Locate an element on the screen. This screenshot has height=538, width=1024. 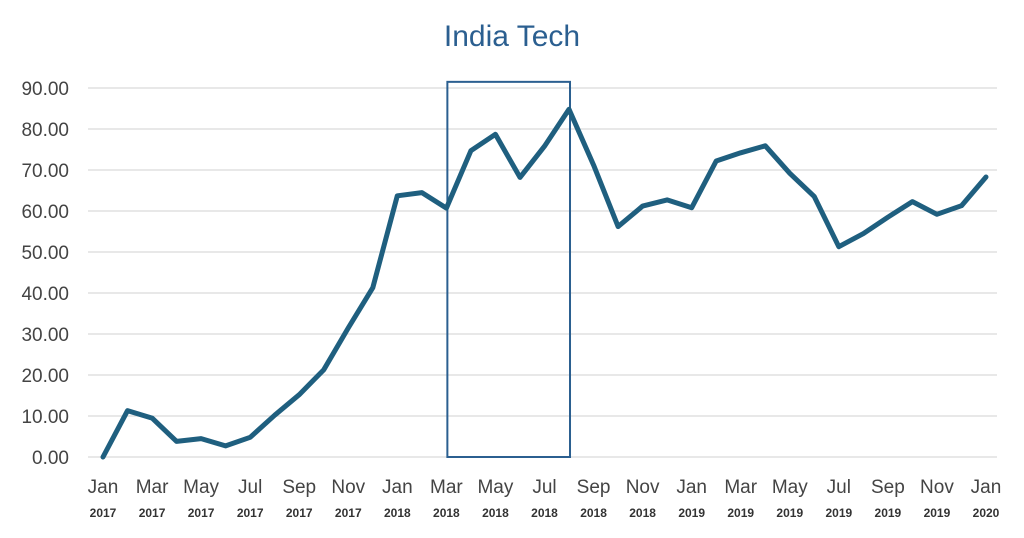
y-tick-label: 80.00 is located at coordinates (45, 130).